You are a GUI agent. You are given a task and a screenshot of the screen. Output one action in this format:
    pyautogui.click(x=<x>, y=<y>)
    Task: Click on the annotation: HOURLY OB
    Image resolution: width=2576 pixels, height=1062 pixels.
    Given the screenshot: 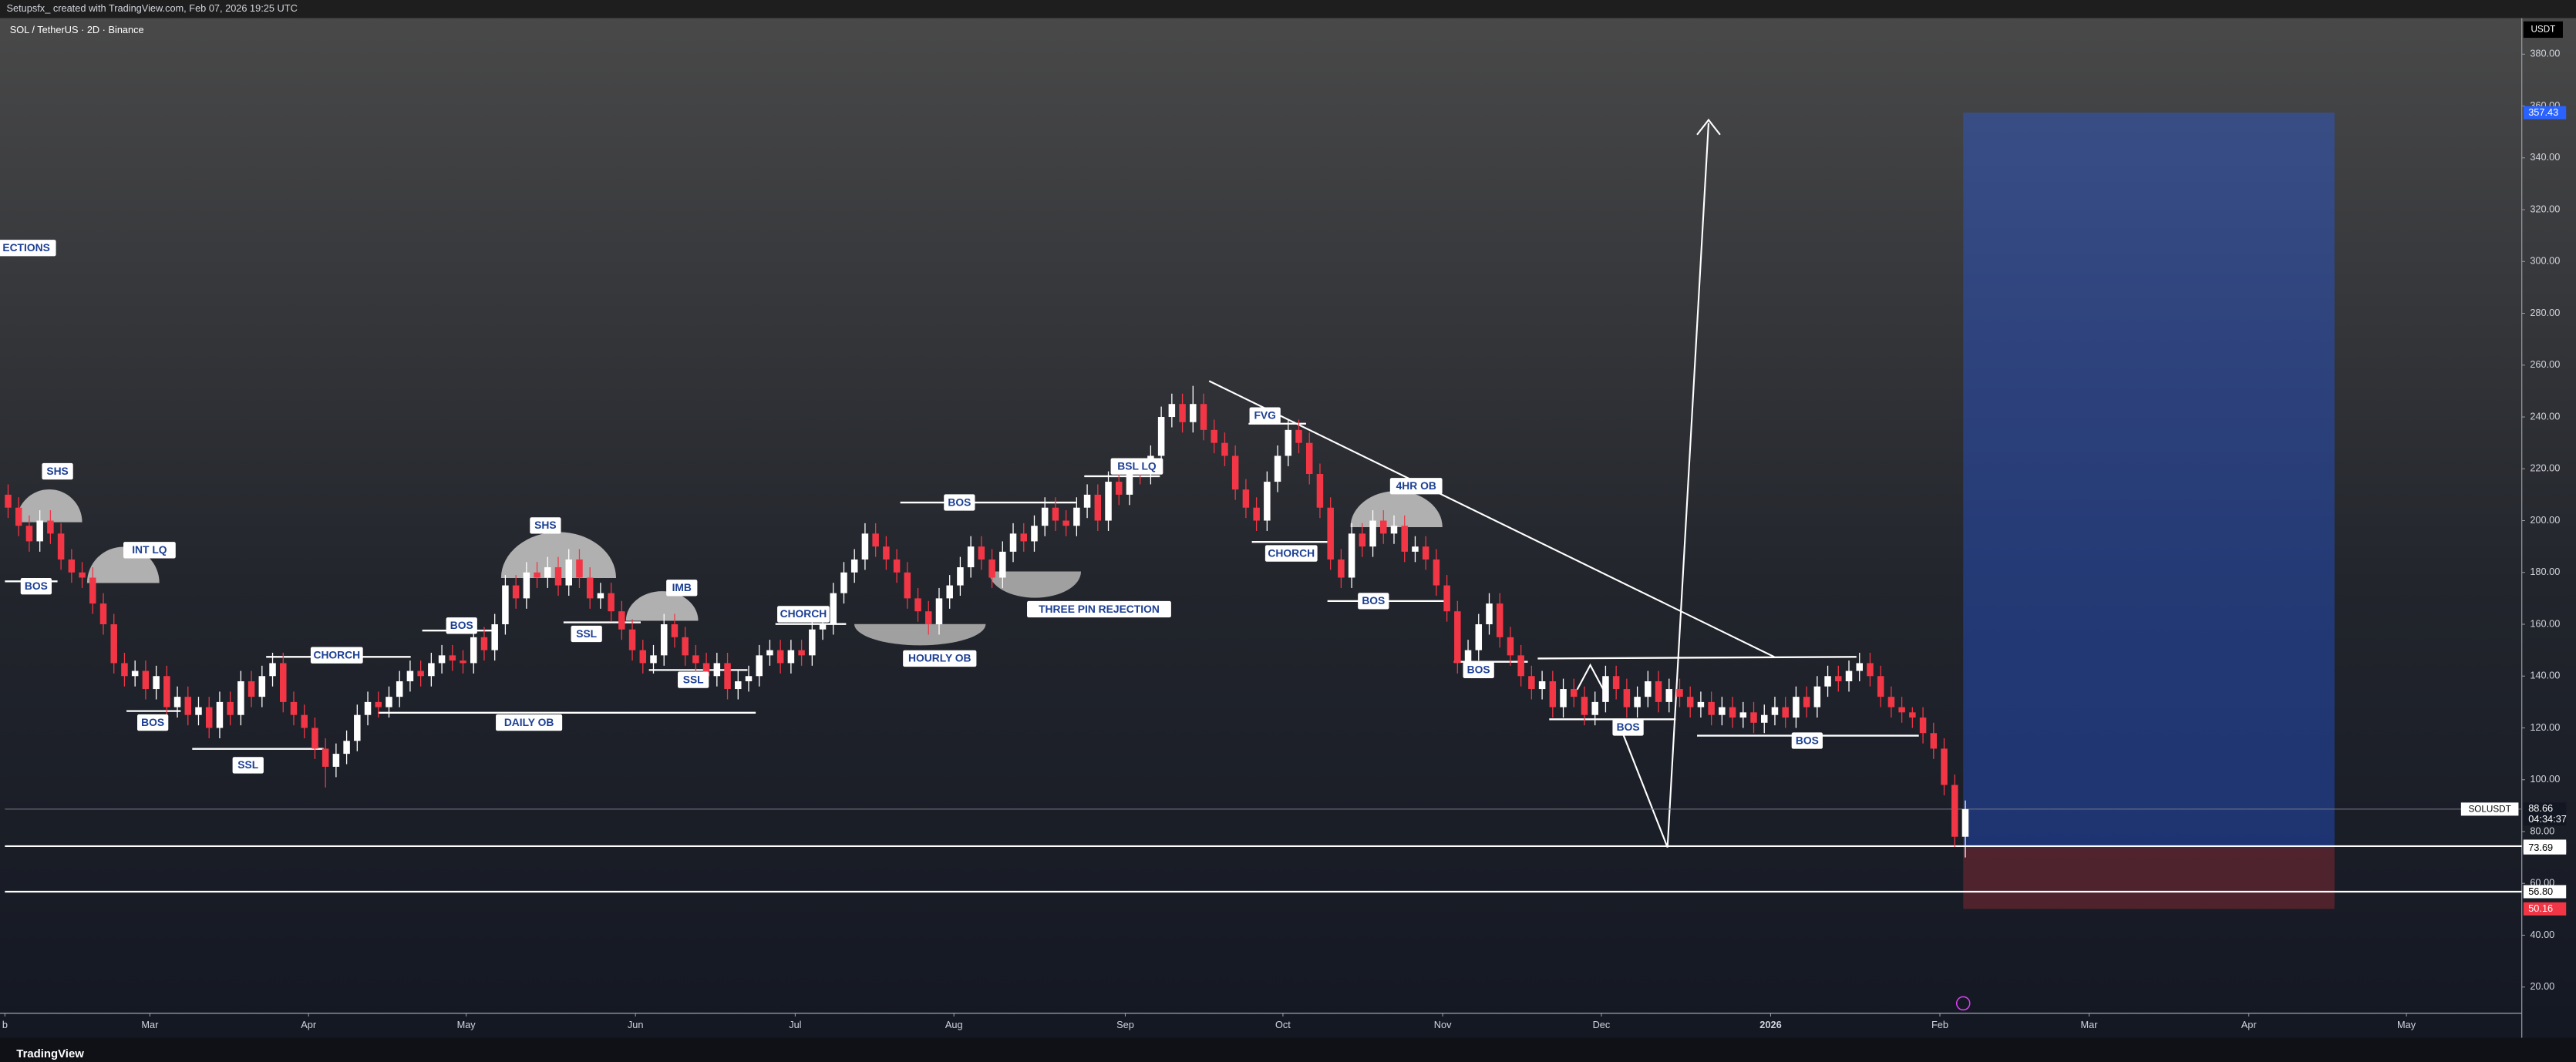 What is the action you would take?
    pyautogui.click(x=940, y=658)
    